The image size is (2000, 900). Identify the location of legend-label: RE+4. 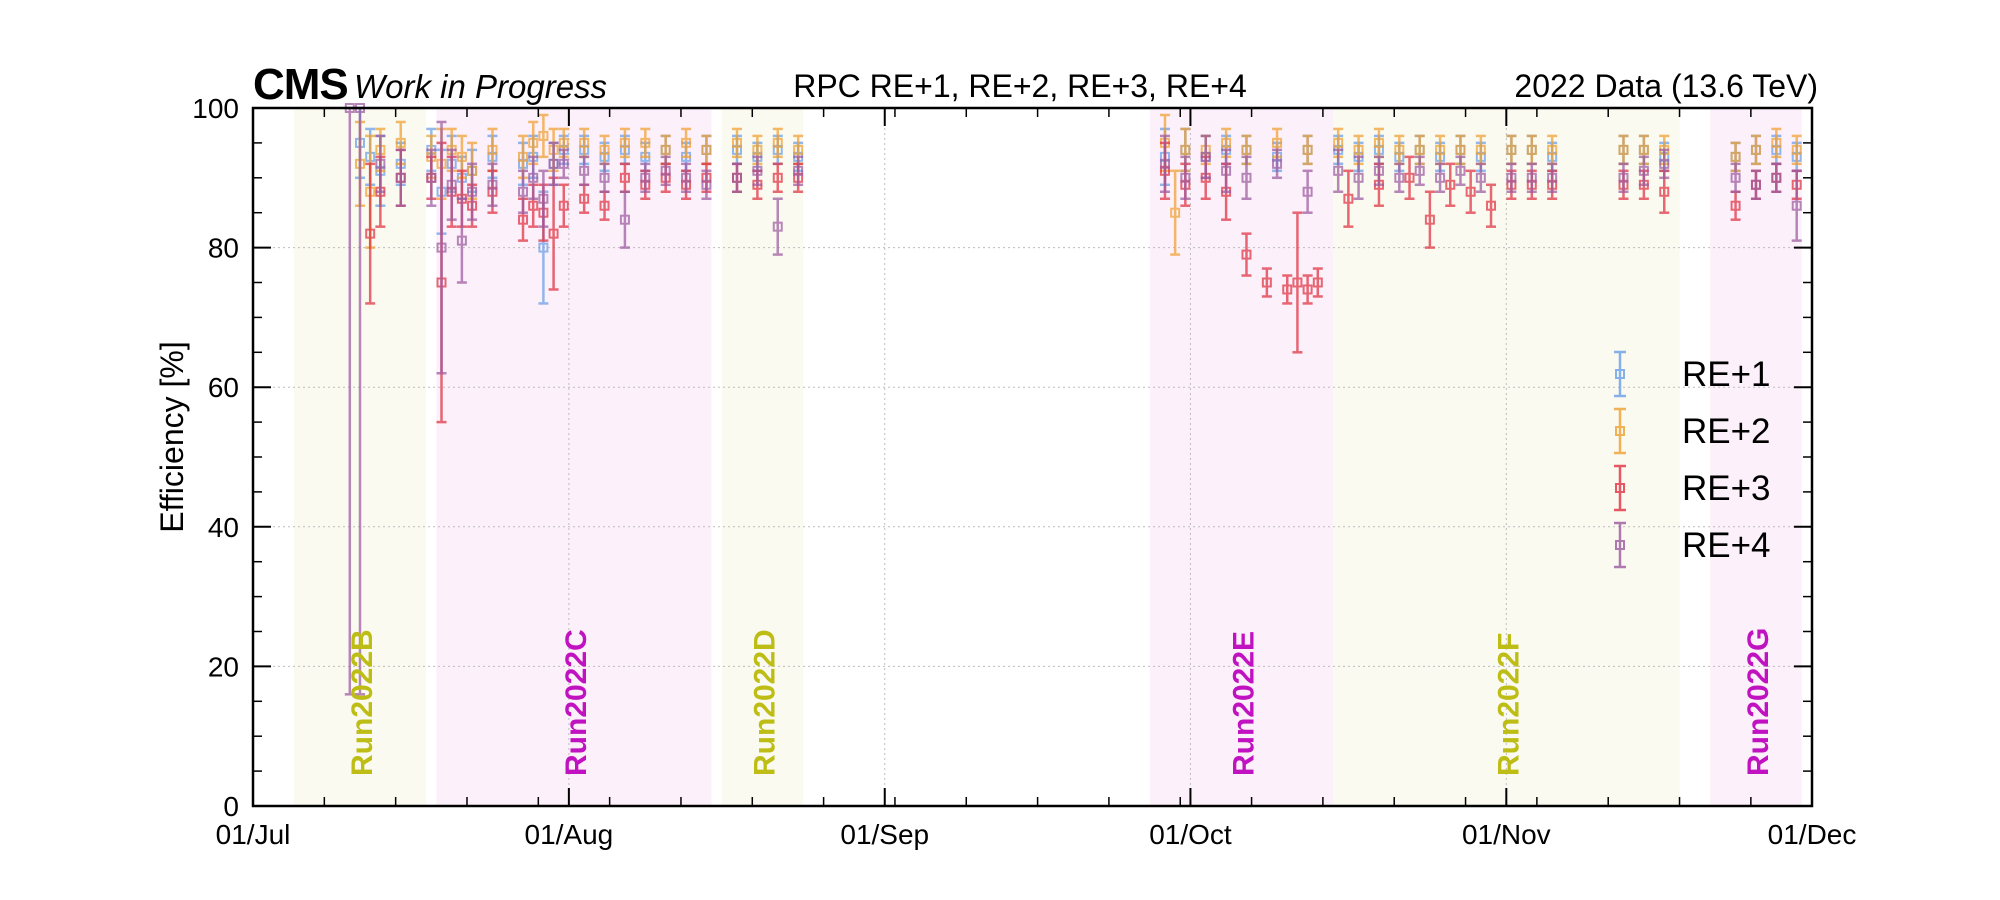
(1726, 545).